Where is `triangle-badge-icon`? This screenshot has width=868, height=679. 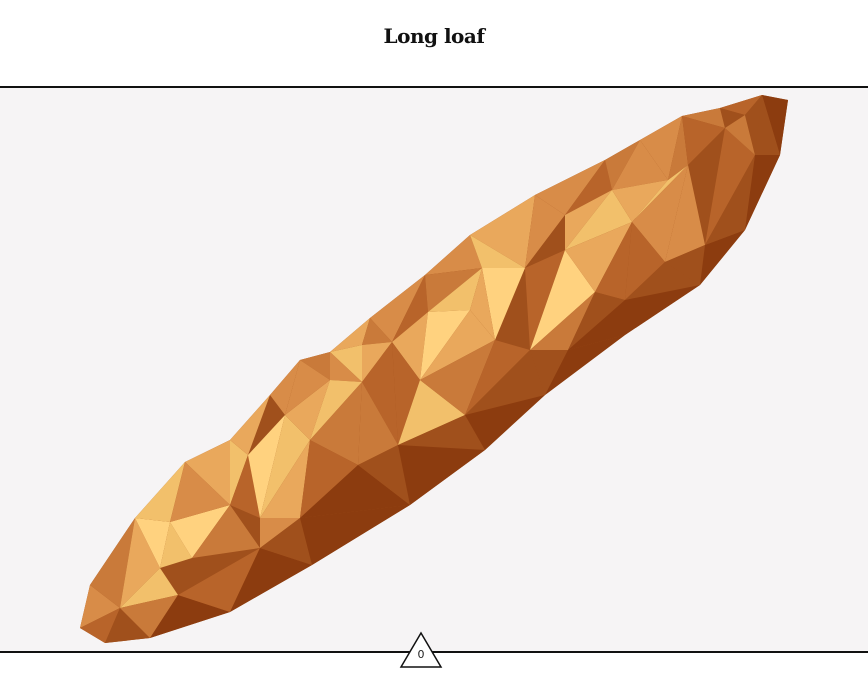
triangle-badge-icon is located at coordinates (421, 649).